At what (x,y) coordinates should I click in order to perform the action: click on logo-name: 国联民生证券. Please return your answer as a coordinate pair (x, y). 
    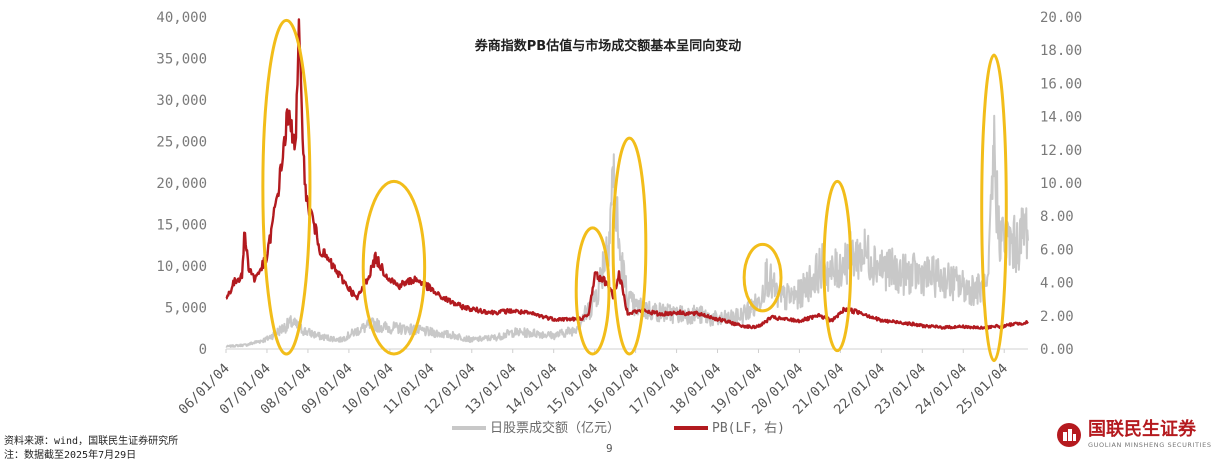
    Looking at the image, I should click on (1142, 429).